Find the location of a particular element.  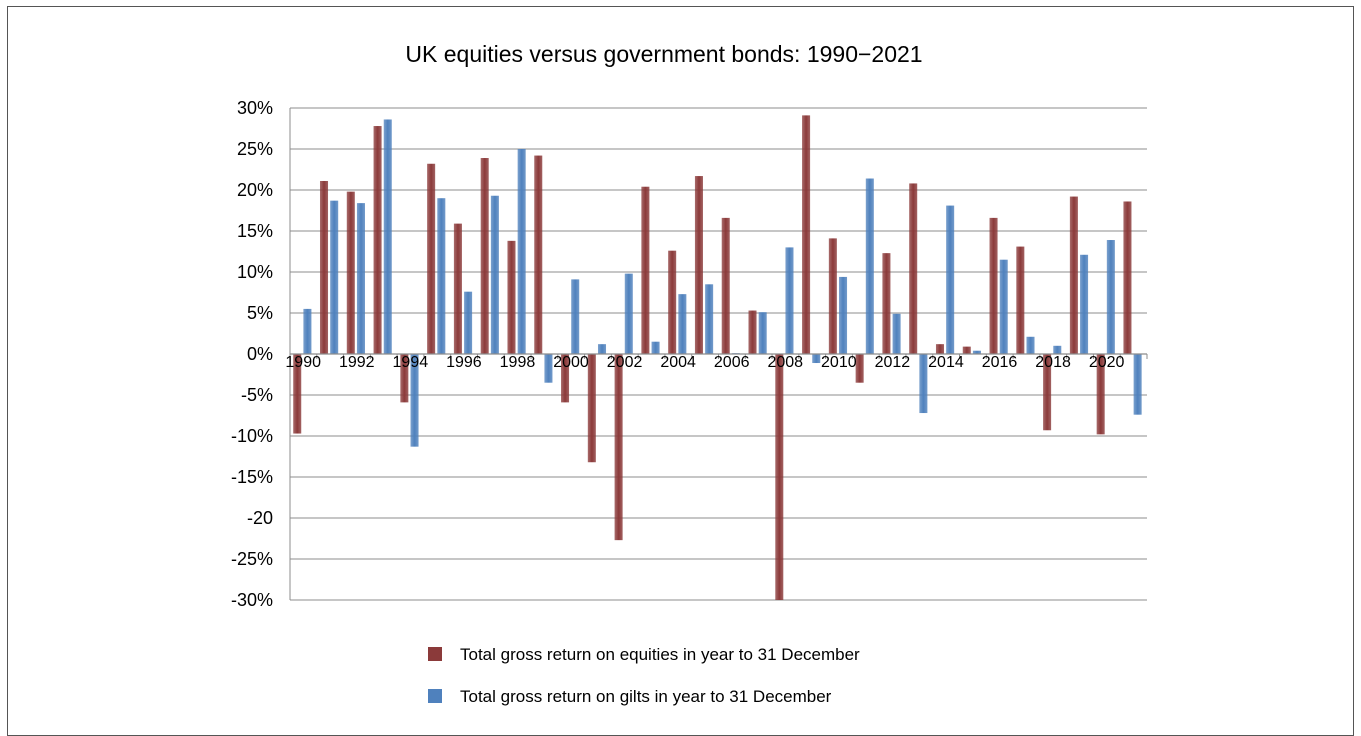

y-tick-label: 5% is located at coordinates (260, 313).